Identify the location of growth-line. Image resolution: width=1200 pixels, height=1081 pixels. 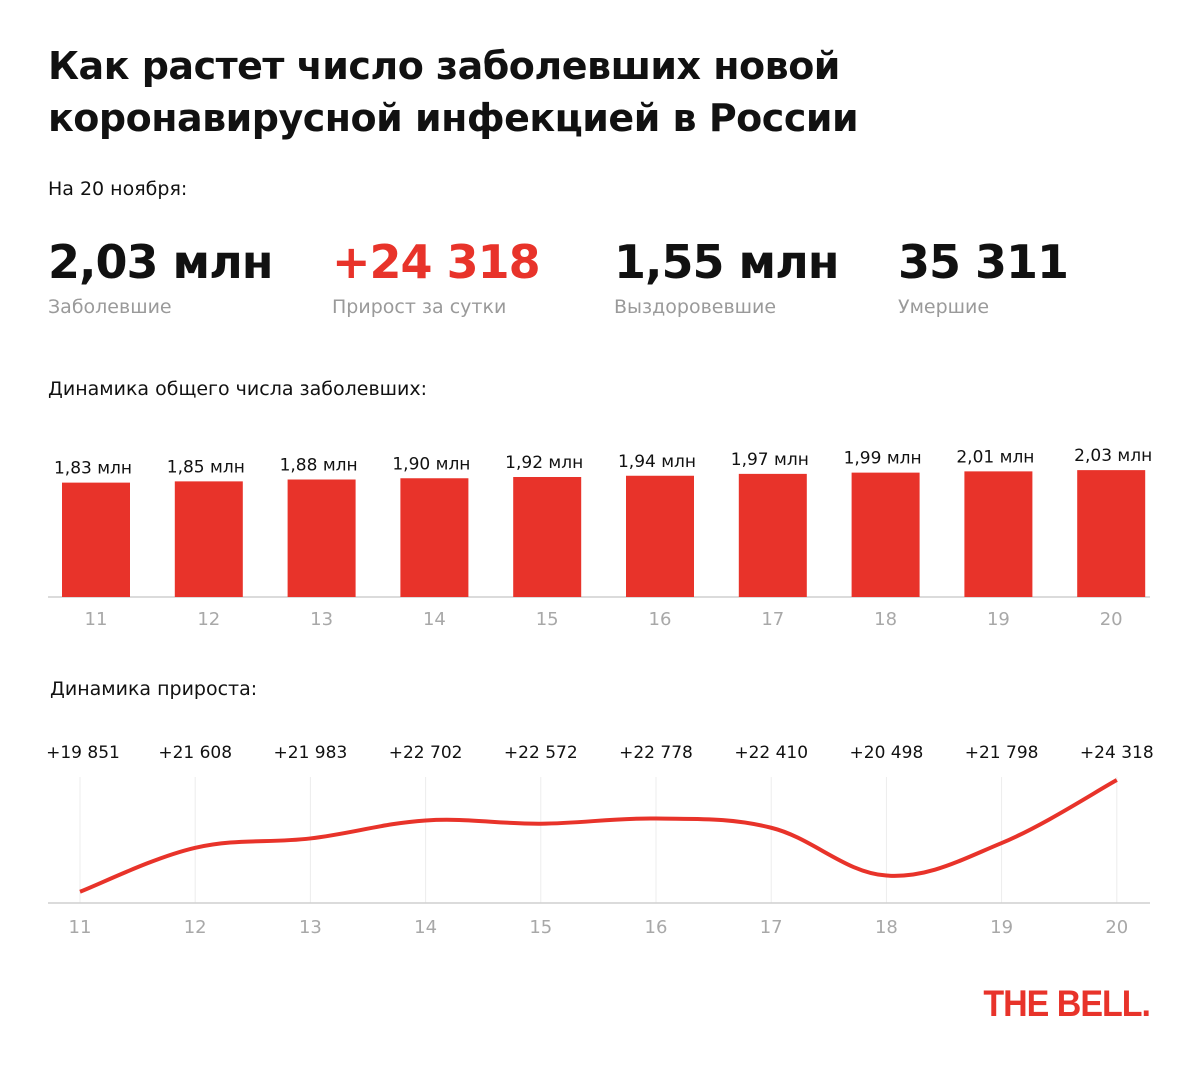
(598, 836).